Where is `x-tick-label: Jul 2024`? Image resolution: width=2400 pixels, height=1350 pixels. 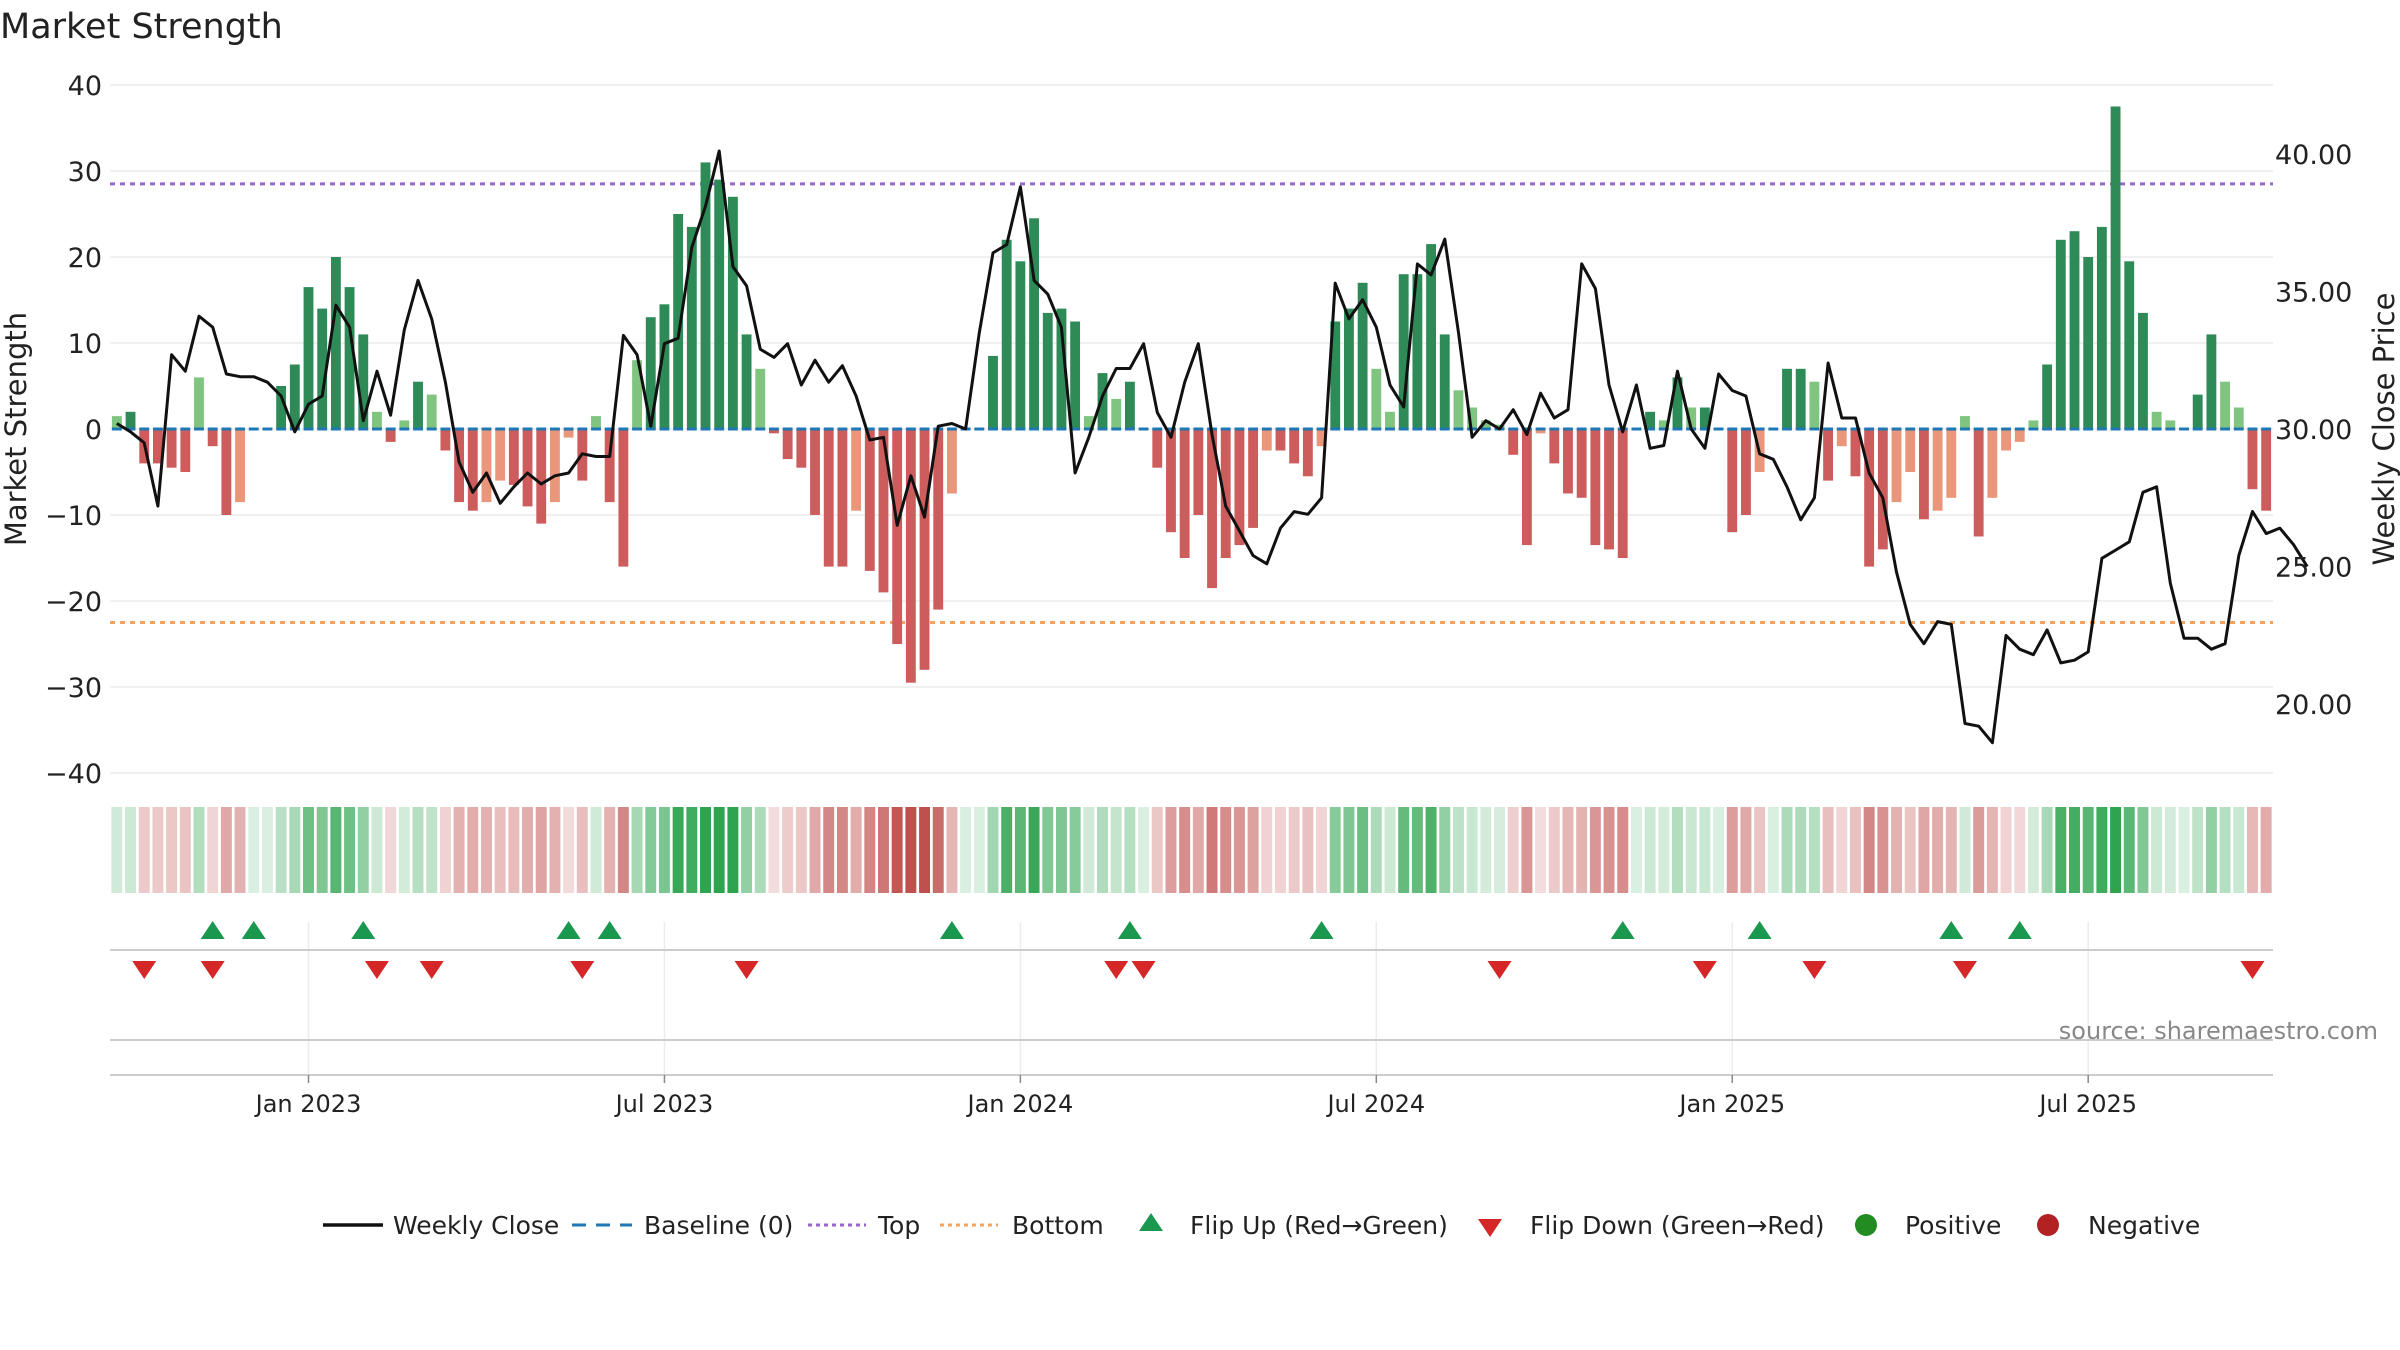
x-tick-label: Jul 2024 is located at coordinates (1375, 1104).